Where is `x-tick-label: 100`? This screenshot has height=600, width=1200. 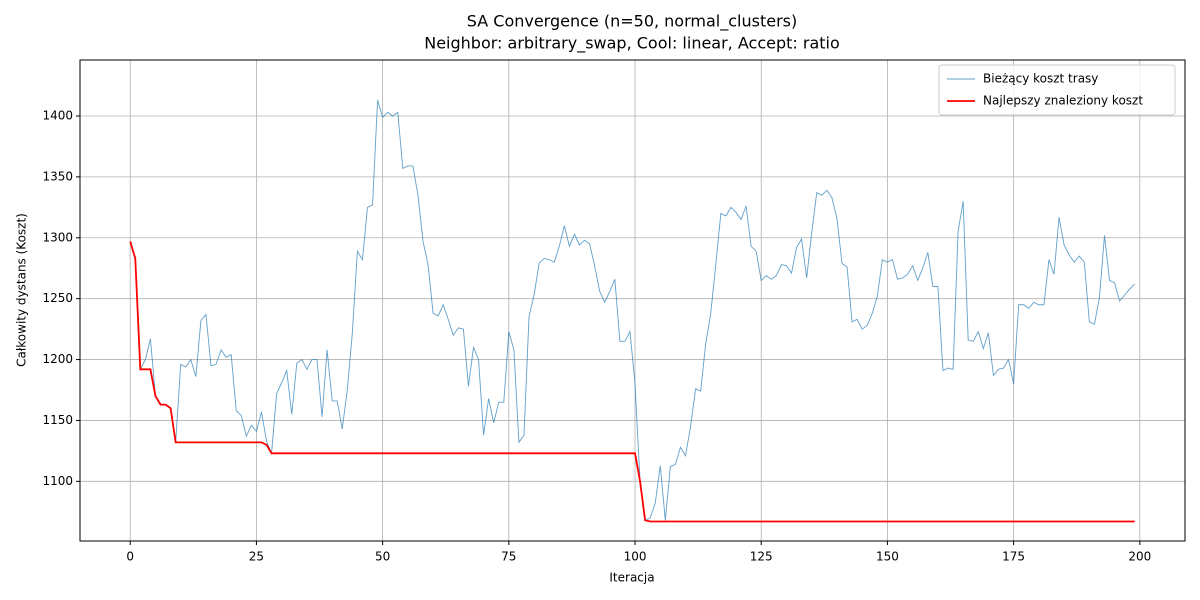
x-tick-label: 100 is located at coordinates (635, 557).